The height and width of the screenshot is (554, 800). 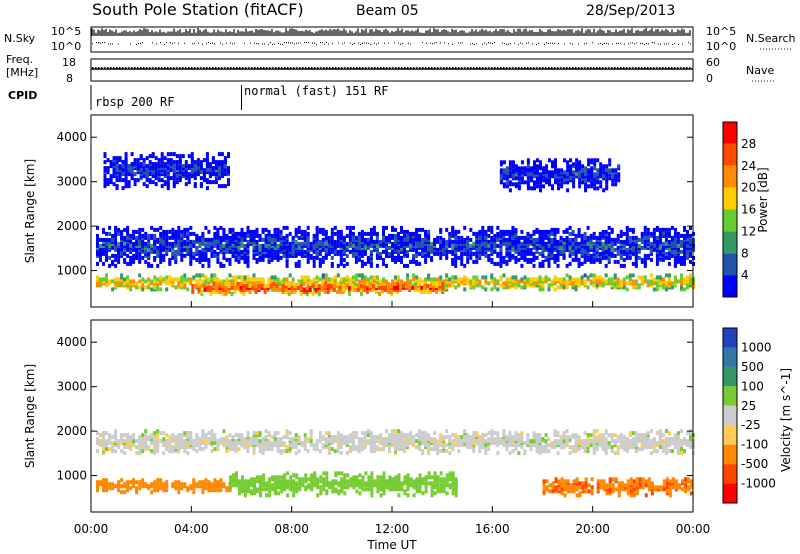 I want to click on cpid-segment-0-label: rbsp 200 RF, so click(x=134, y=102).